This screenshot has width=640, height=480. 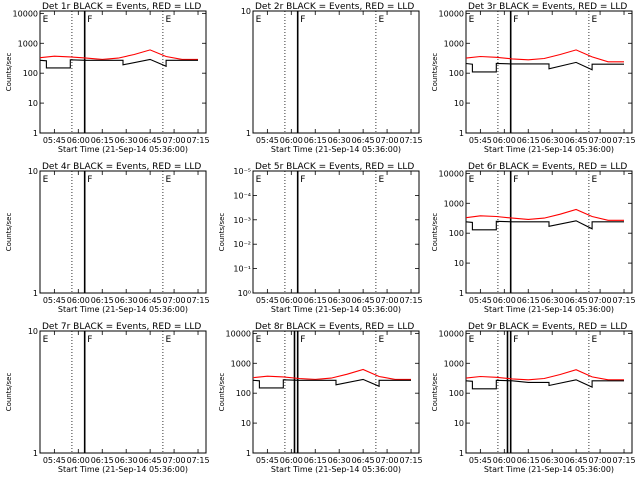 I want to click on chart-6-ytick-label: 10, so click(x=459, y=263).